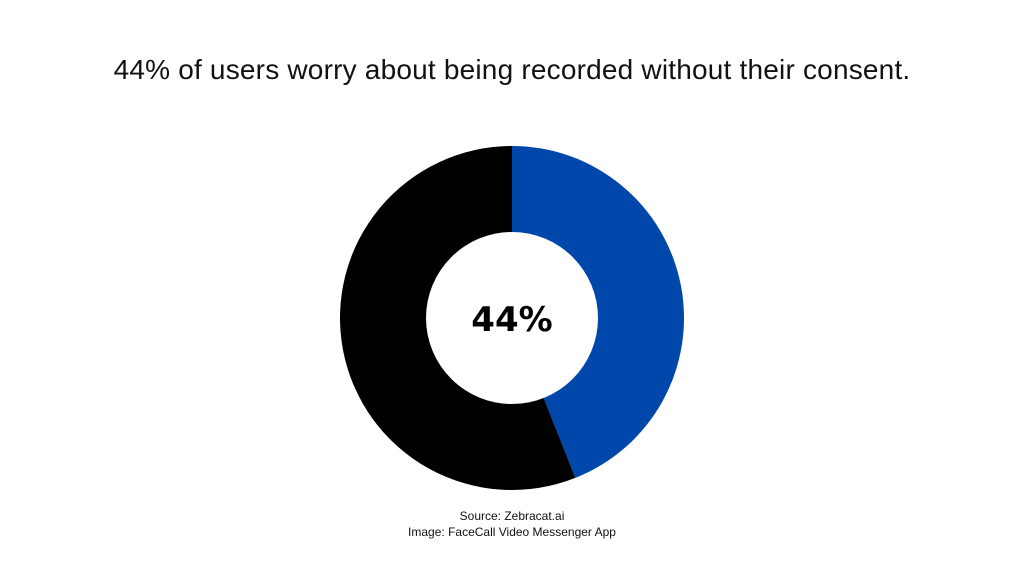  I want to click on center-percentage-label: 44%, so click(511, 320).